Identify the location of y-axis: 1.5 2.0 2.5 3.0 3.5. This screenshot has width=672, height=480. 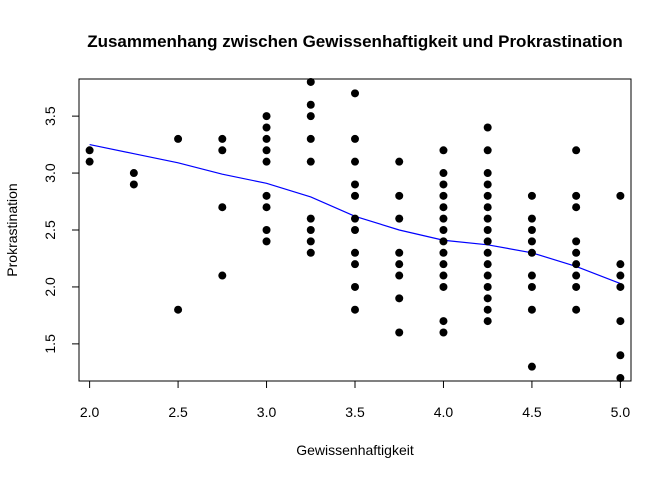
(61, 230).